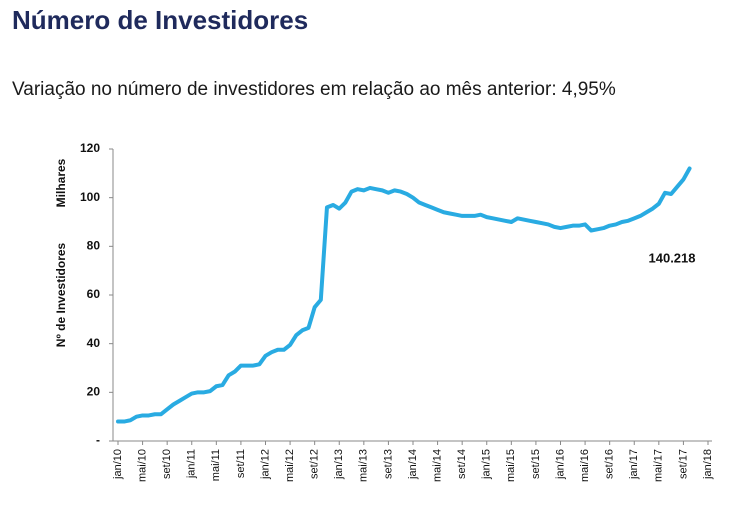  I want to click on y-axis-unit: Milhares, so click(61, 182).